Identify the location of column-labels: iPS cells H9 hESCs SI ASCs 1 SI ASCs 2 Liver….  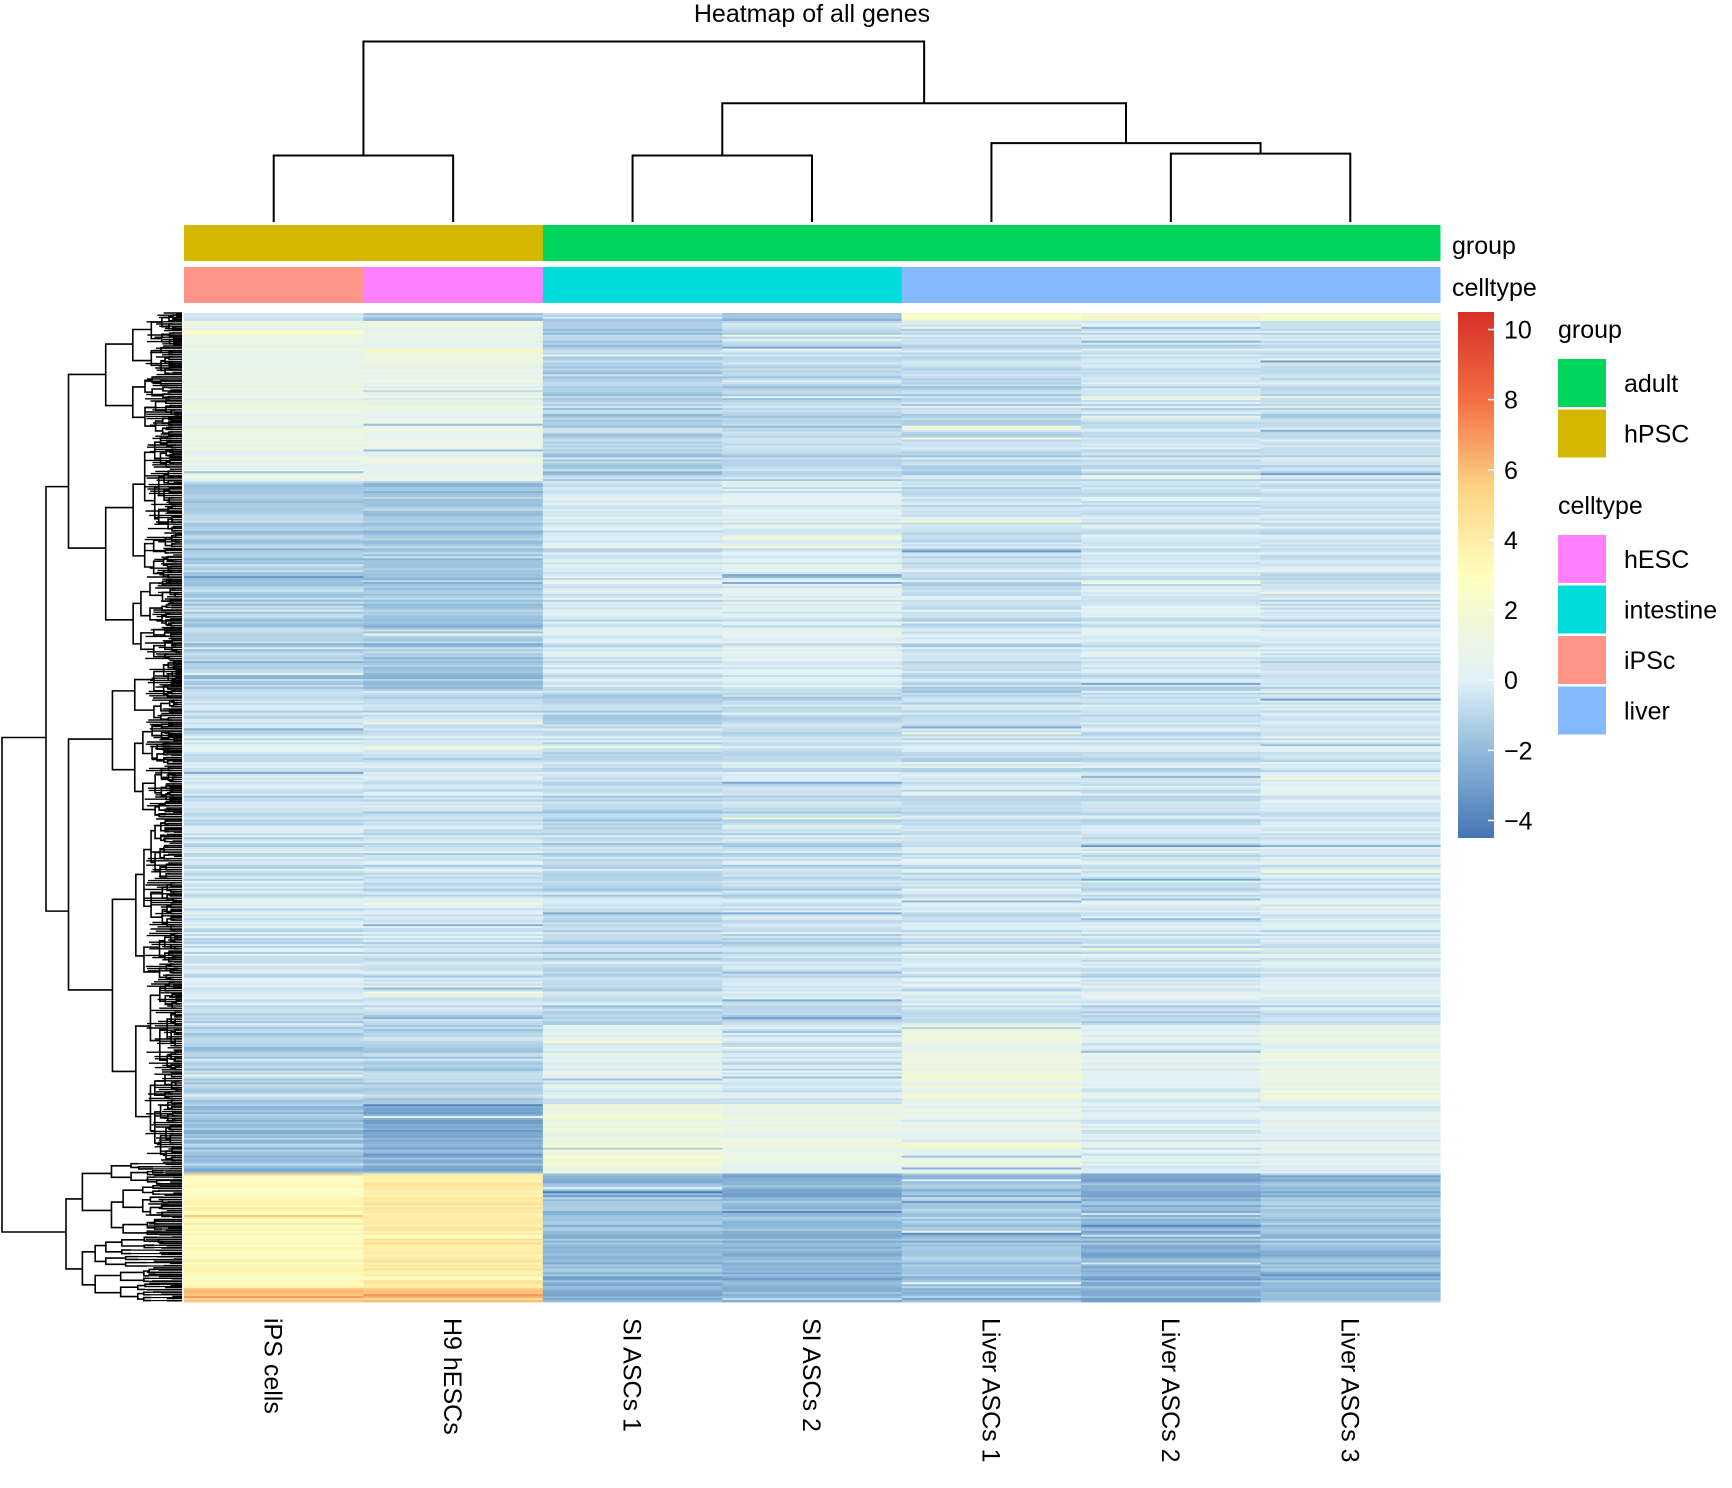
(811, 1390).